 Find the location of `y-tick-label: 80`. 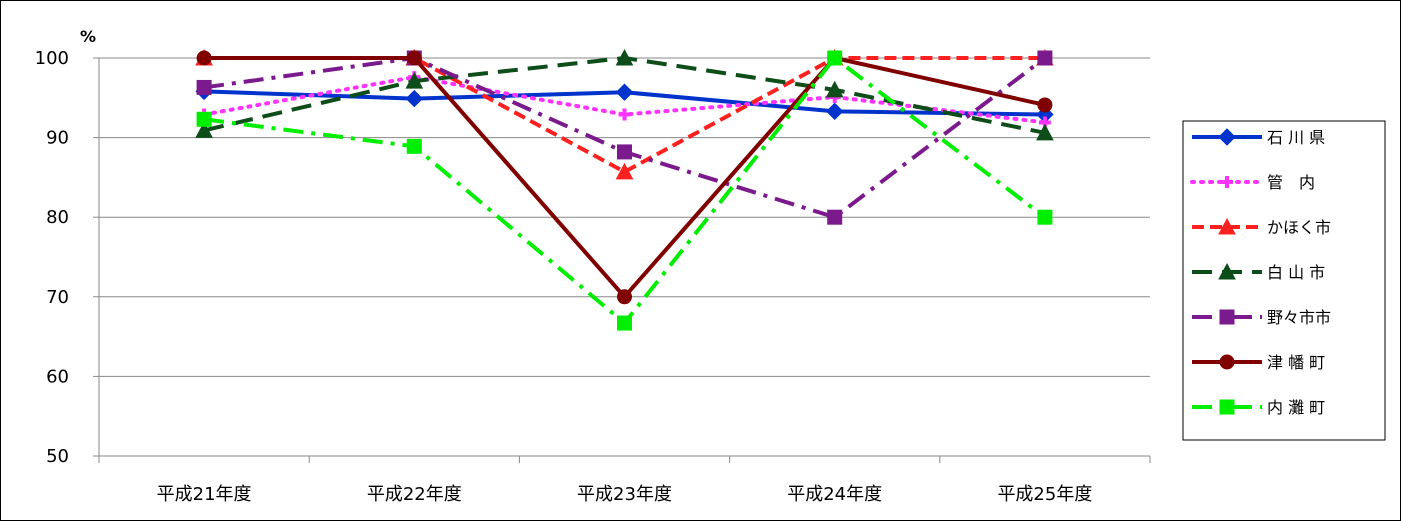

y-tick-label: 80 is located at coordinates (57, 217).